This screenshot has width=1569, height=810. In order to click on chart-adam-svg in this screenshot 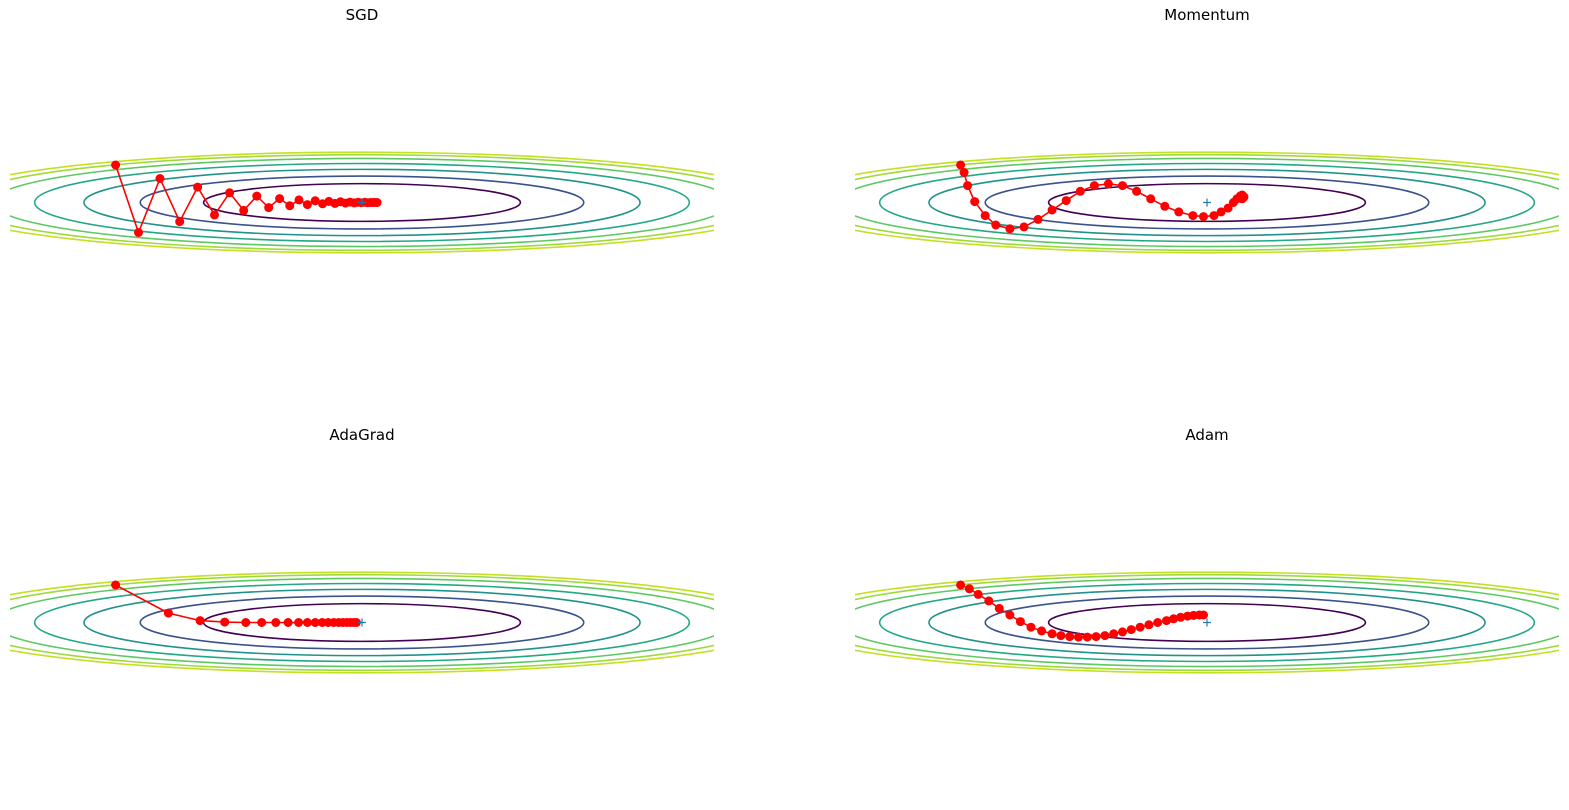, I will do `click(1207, 622)`.